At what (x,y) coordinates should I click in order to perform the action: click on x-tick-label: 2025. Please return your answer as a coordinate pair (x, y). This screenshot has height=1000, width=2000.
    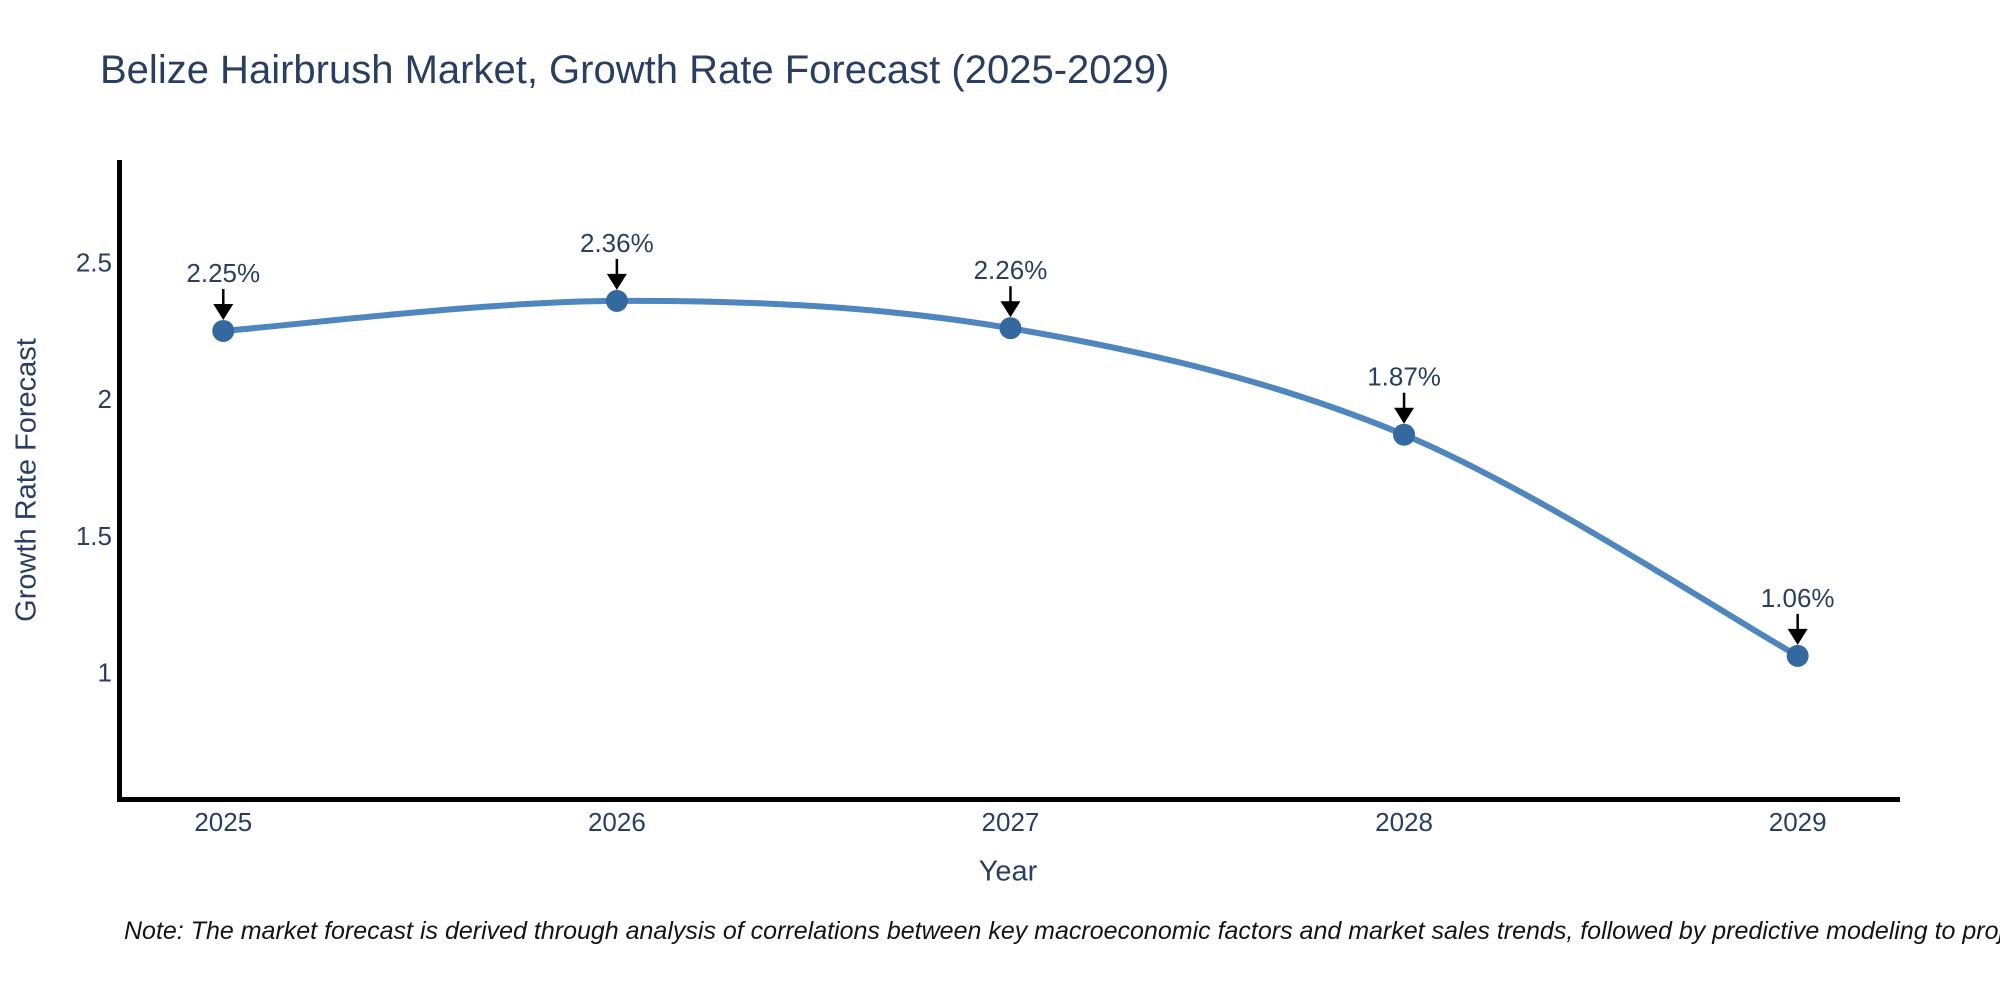
    Looking at the image, I should click on (223, 822).